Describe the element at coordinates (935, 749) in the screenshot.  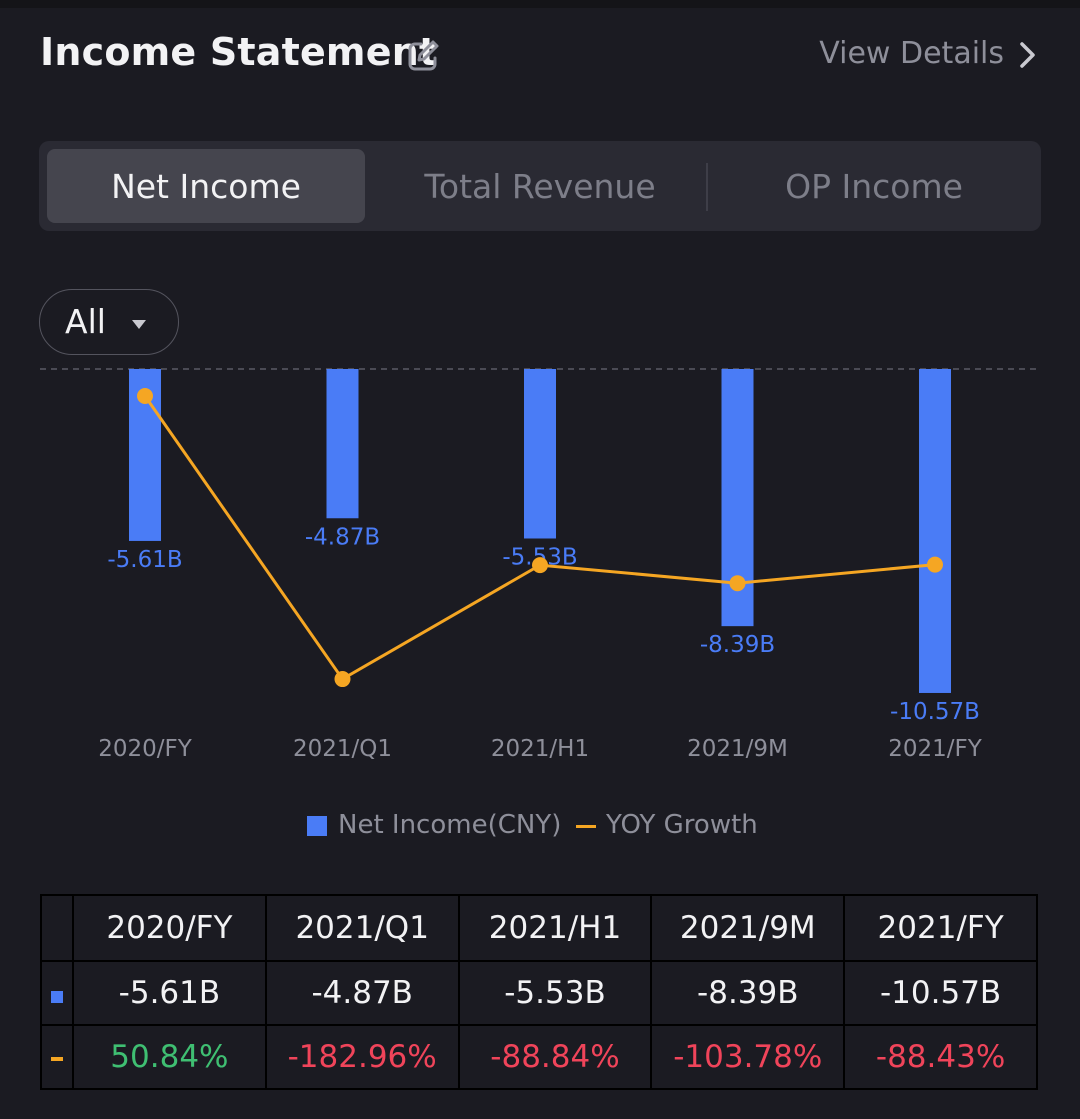
I see `x-tick-label: 2021/FY` at that location.